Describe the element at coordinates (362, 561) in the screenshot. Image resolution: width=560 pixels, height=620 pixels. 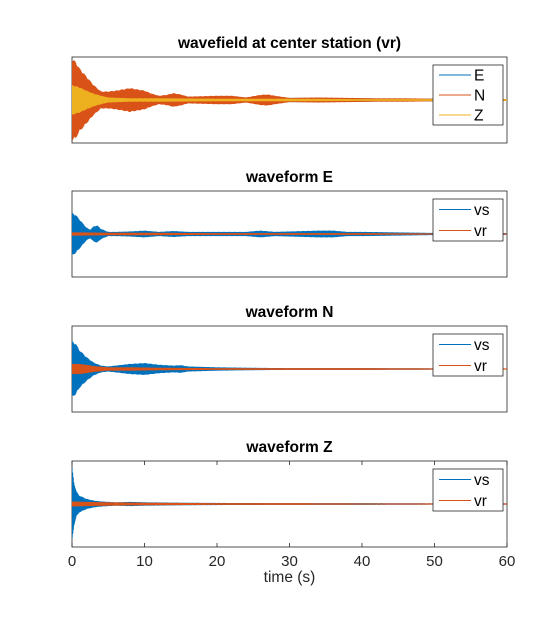
I see `x-tick-label: 40` at that location.